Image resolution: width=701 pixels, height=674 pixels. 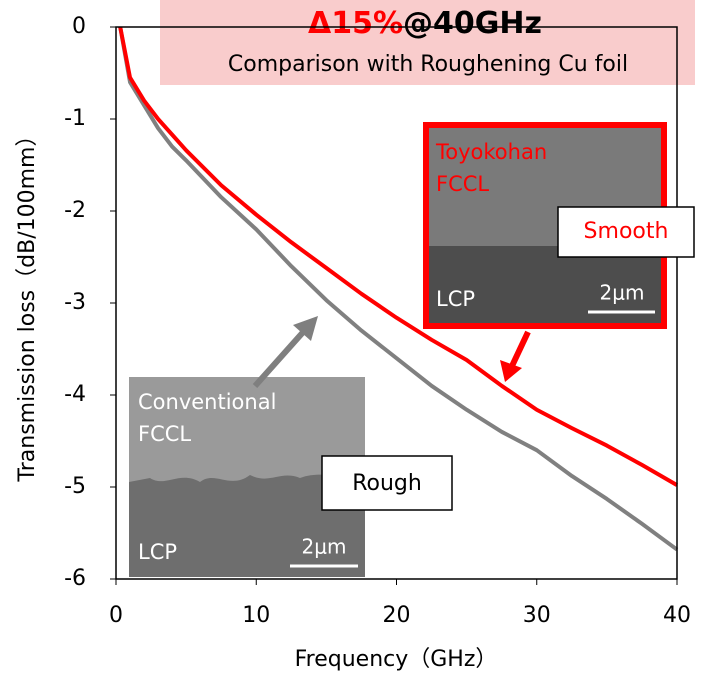 What do you see at coordinates (472, 23) in the screenshot?
I see `headline-freq: @40GHz` at bounding box center [472, 23].